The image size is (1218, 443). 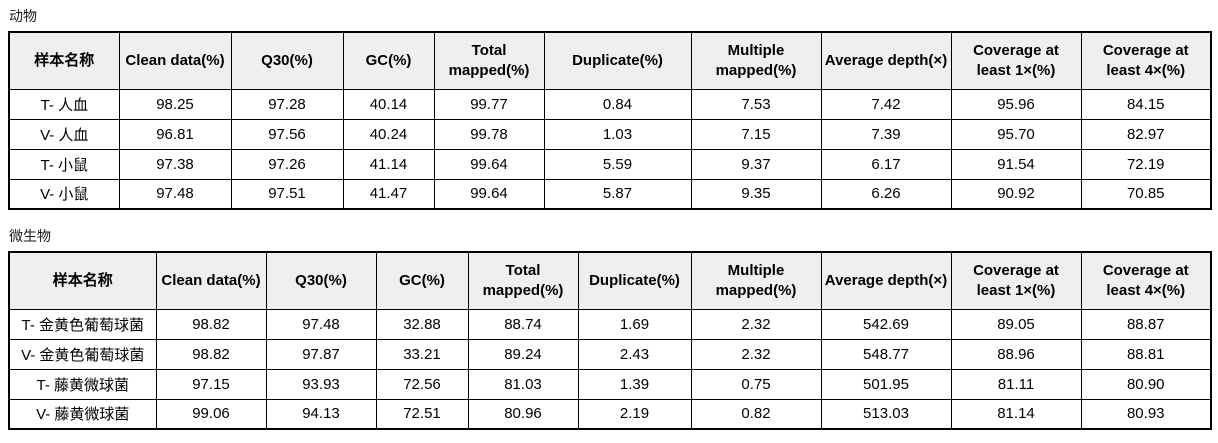 I want to click on value-cell: 99.77, so click(x=489, y=104).